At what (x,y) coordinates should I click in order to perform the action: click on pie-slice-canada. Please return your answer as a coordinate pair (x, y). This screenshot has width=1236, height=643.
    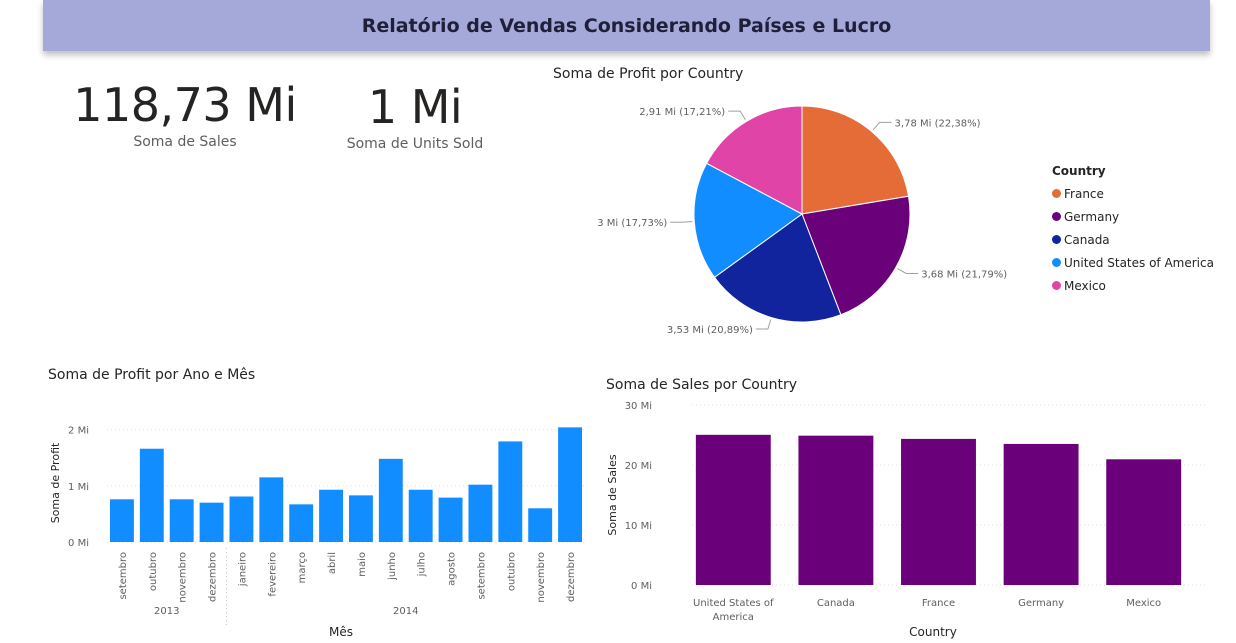
    Looking at the image, I should click on (777, 268).